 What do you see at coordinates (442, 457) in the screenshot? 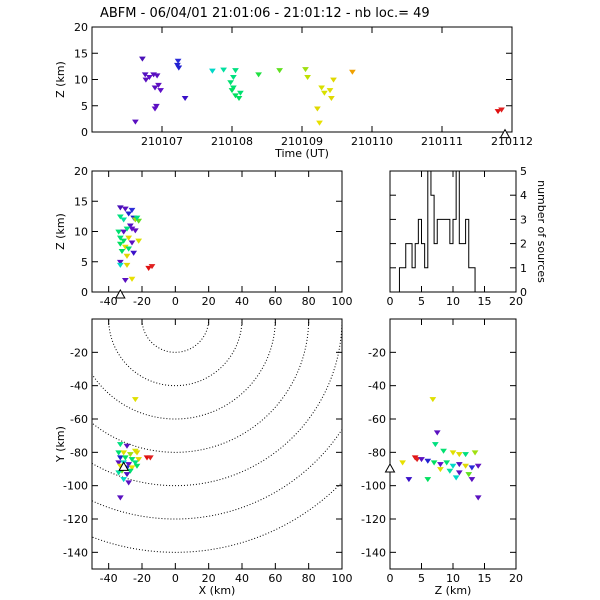
I see `panel-zy: 0 5 10 15 20 -140 -120 -100 -80 -60 -40 -20 Z (km)` at bounding box center [442, 457].